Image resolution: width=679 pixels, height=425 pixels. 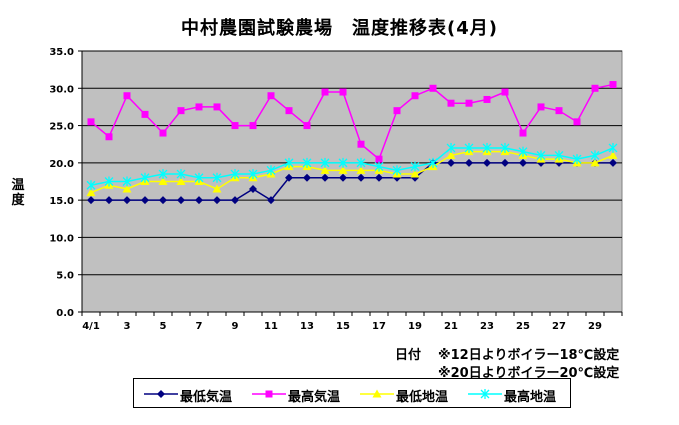 I want to click on legend-label: 最高気温, so click(x=314, y=397).